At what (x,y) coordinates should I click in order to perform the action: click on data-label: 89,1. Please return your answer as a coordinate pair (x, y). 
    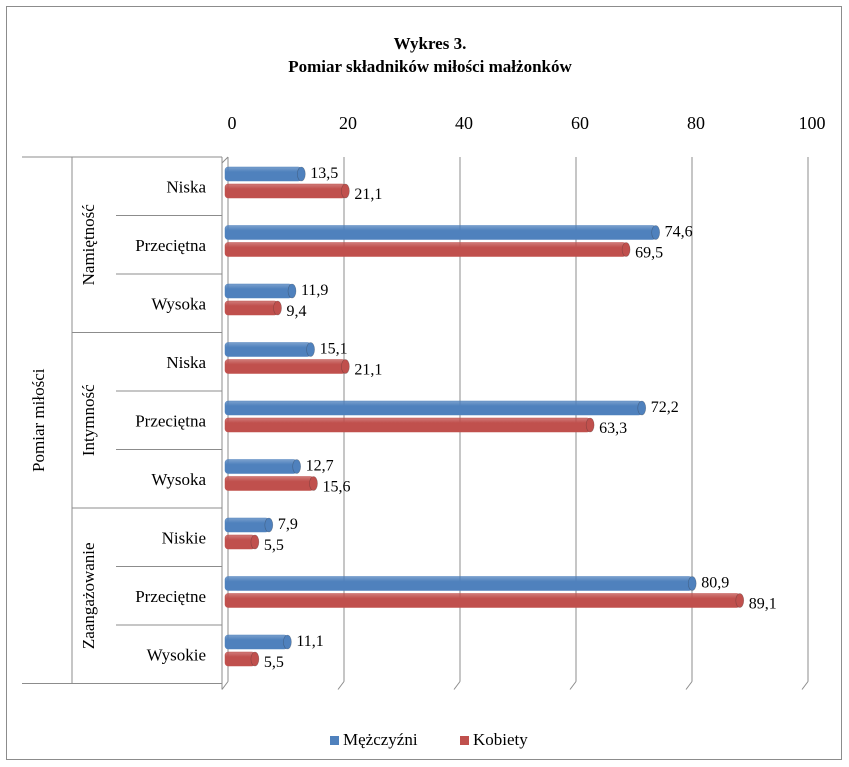
    Looking at the image, I should click on (763, 604).